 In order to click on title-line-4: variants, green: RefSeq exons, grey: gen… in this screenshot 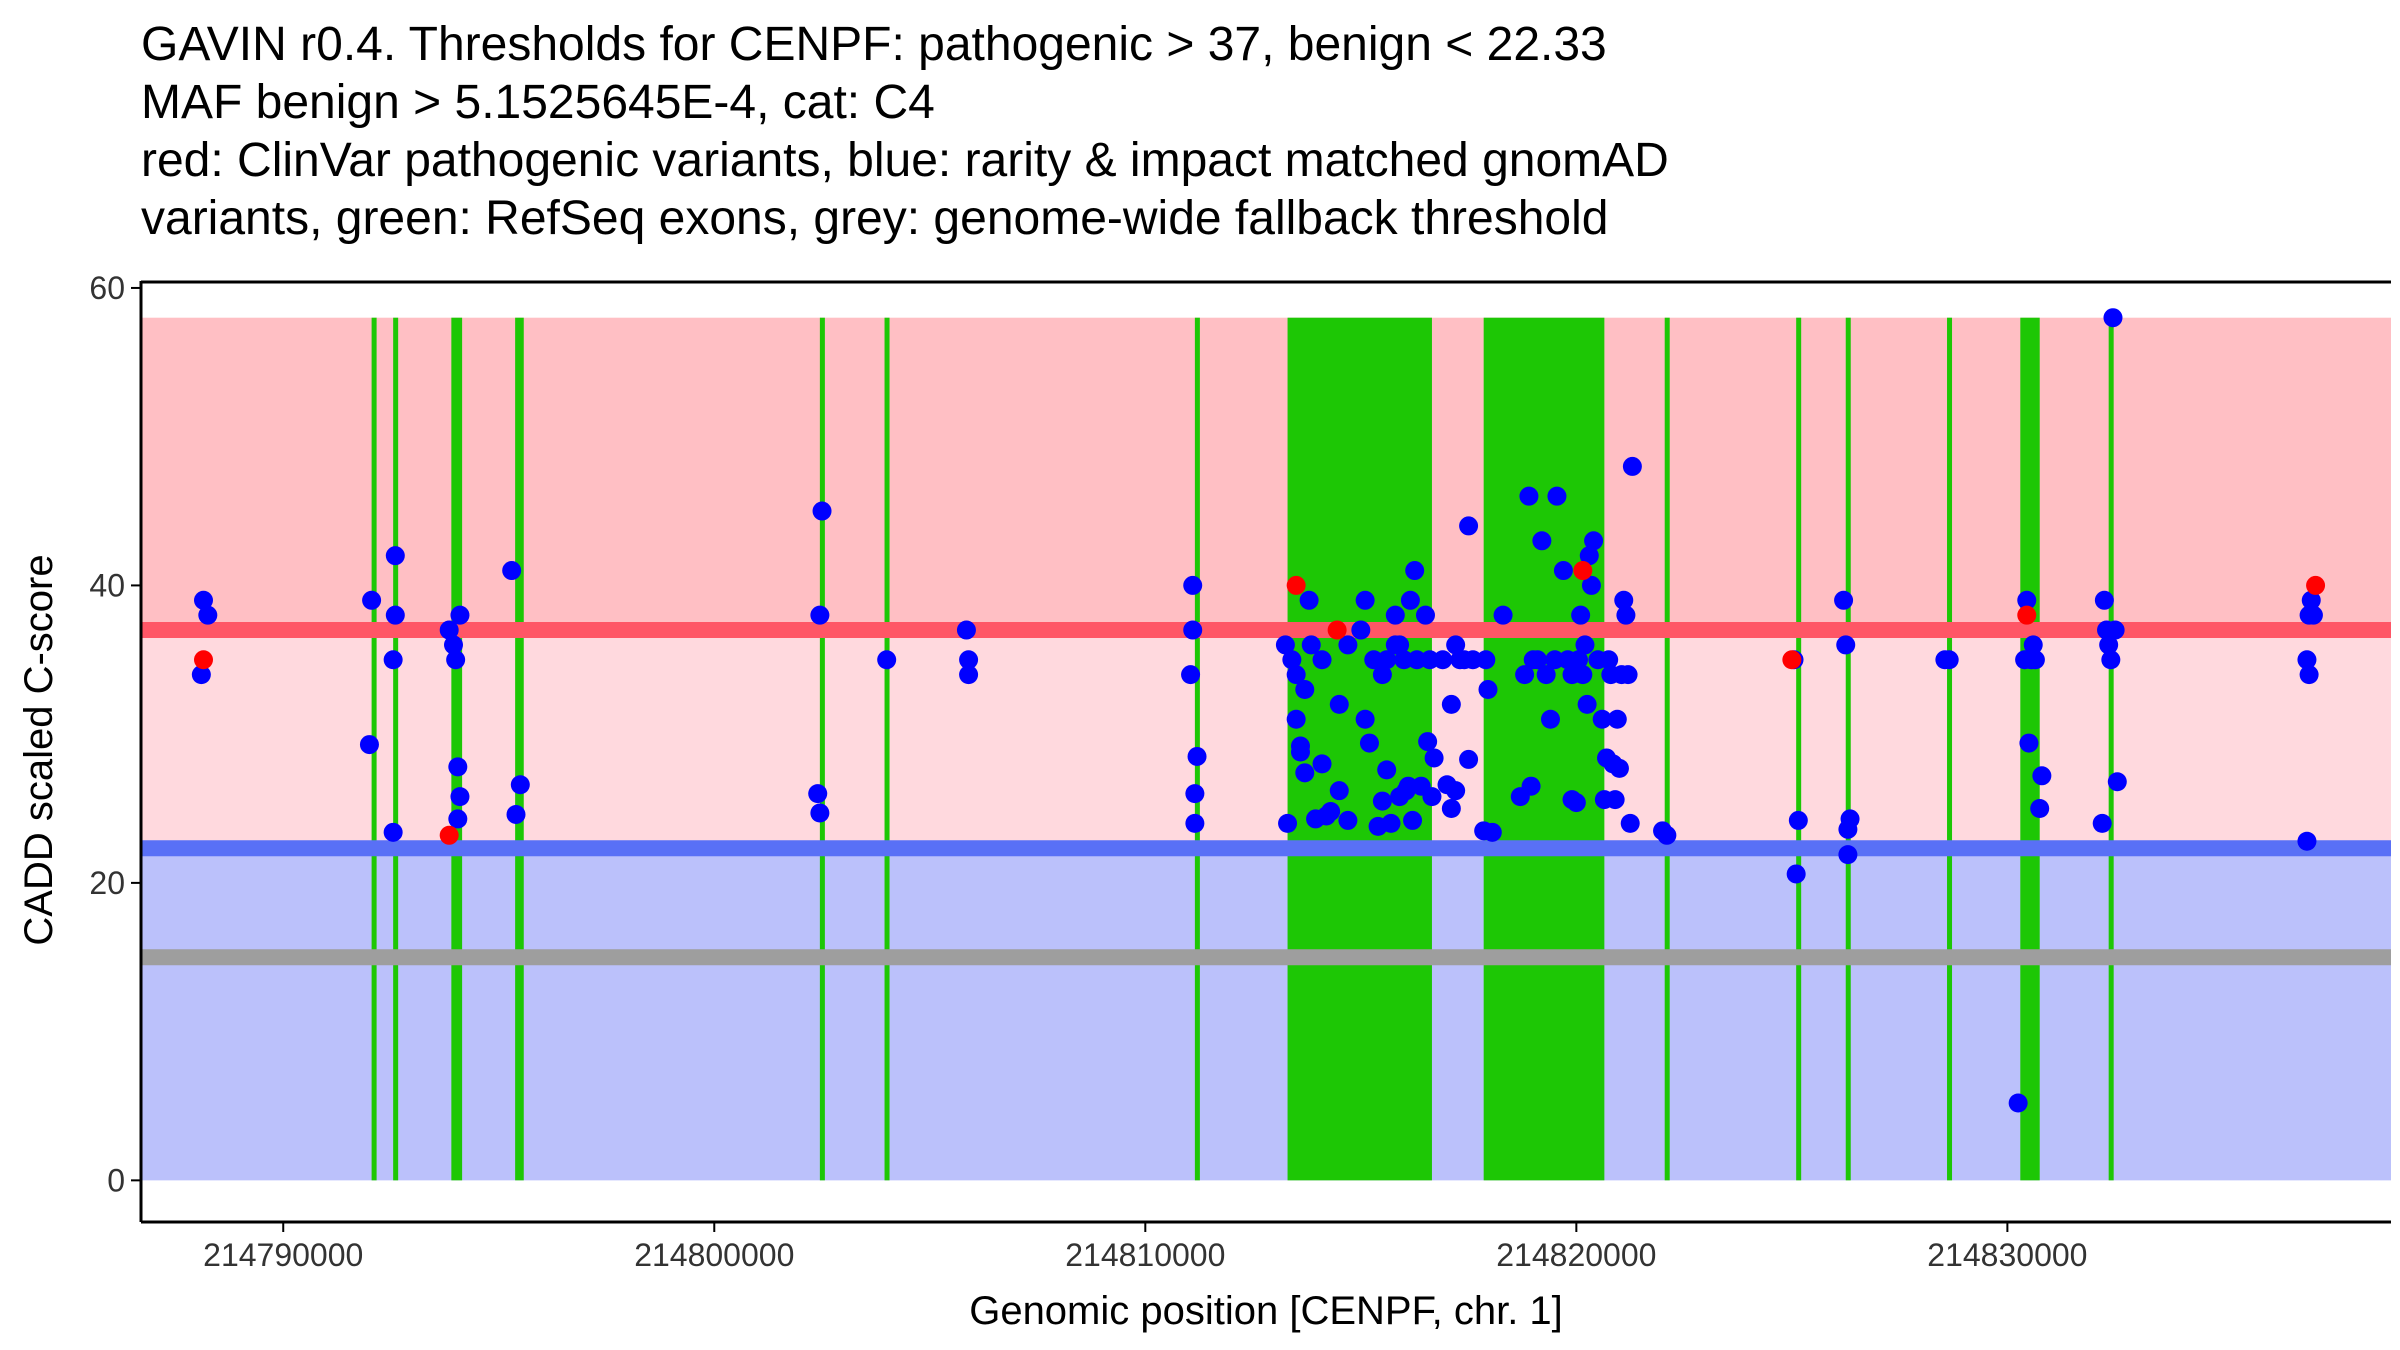, I will do `click(875, 218)`.